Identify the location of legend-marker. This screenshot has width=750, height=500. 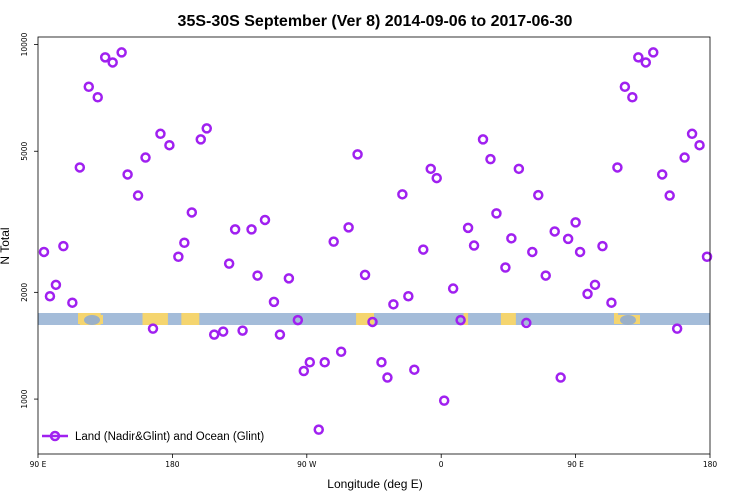
(55, 436).